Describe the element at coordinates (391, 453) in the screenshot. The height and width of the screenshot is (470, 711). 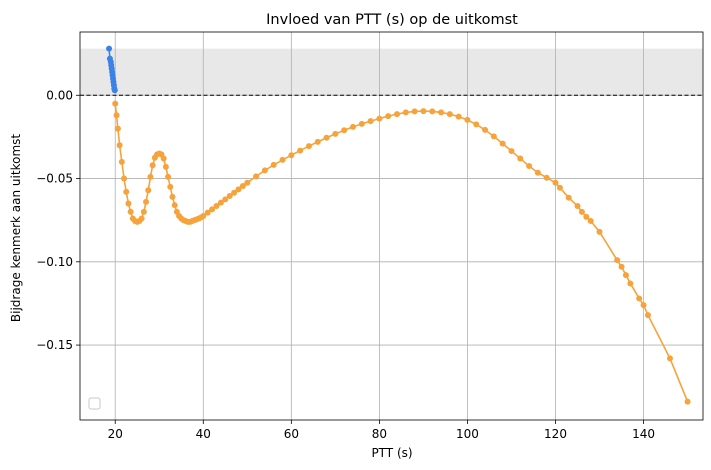
I see `x-axis-label: PTT (s)` at that location.